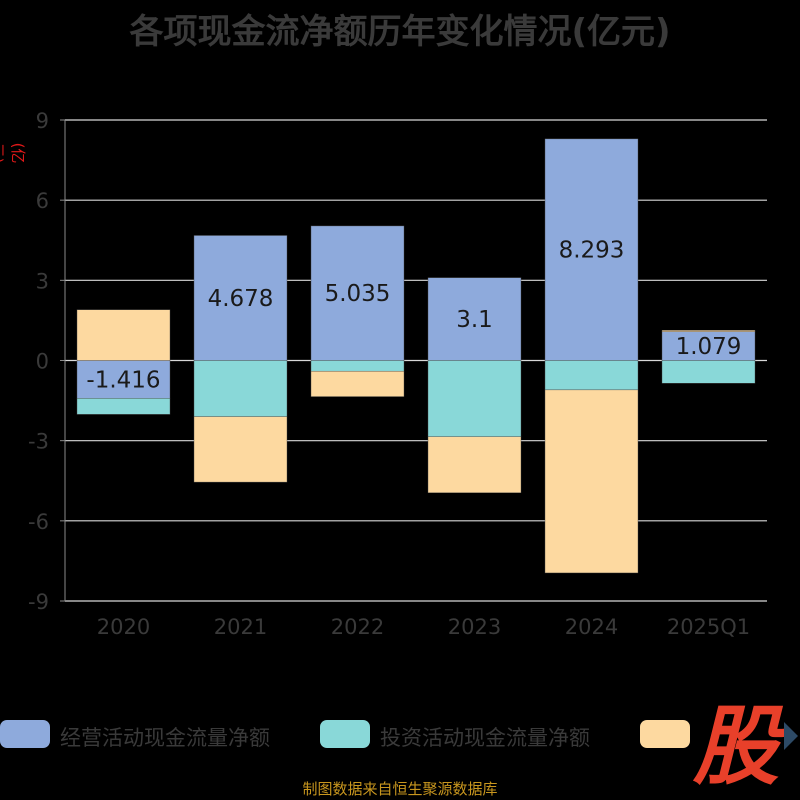 Image resolution: width=800 pixels, height=800 pixels. I want to click on next-arrow-icon, so click(791, 736).